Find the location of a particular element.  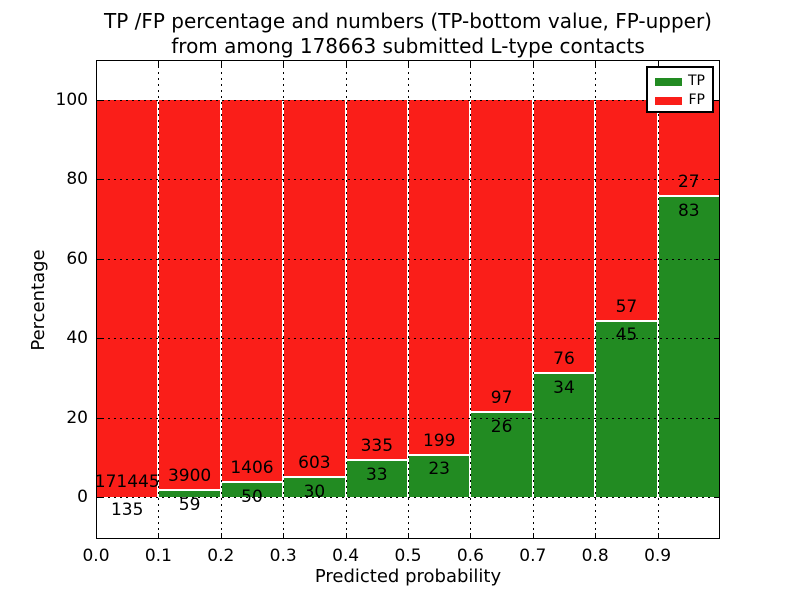

x-tick-label: 0.8 is located at coordinates (595, 556).